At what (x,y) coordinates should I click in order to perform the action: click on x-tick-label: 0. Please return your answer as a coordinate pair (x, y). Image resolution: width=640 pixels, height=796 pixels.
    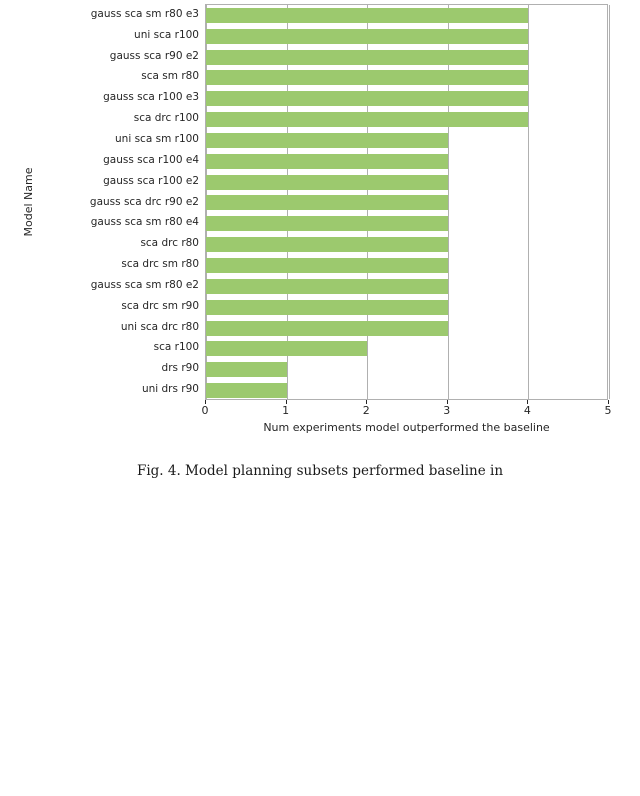
    Looking at the image, I should click on (205, 410).